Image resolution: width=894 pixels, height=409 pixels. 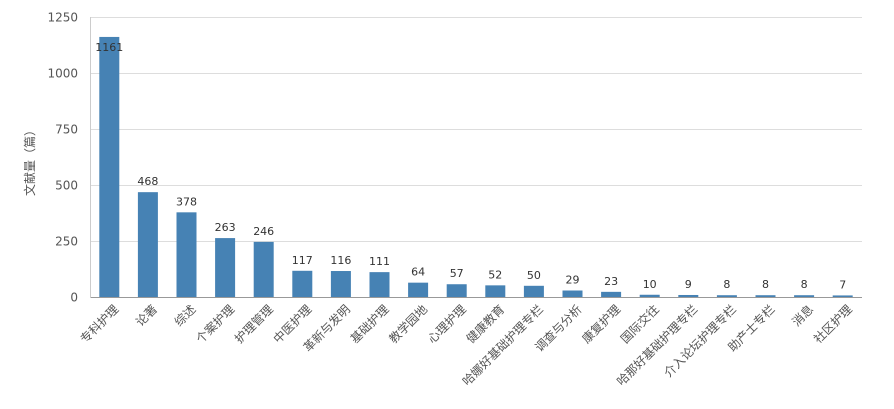 What do you see at coordinates (302, 260) in the screenshot?
I see `data-label: 117` at bounding box center [302, 260].